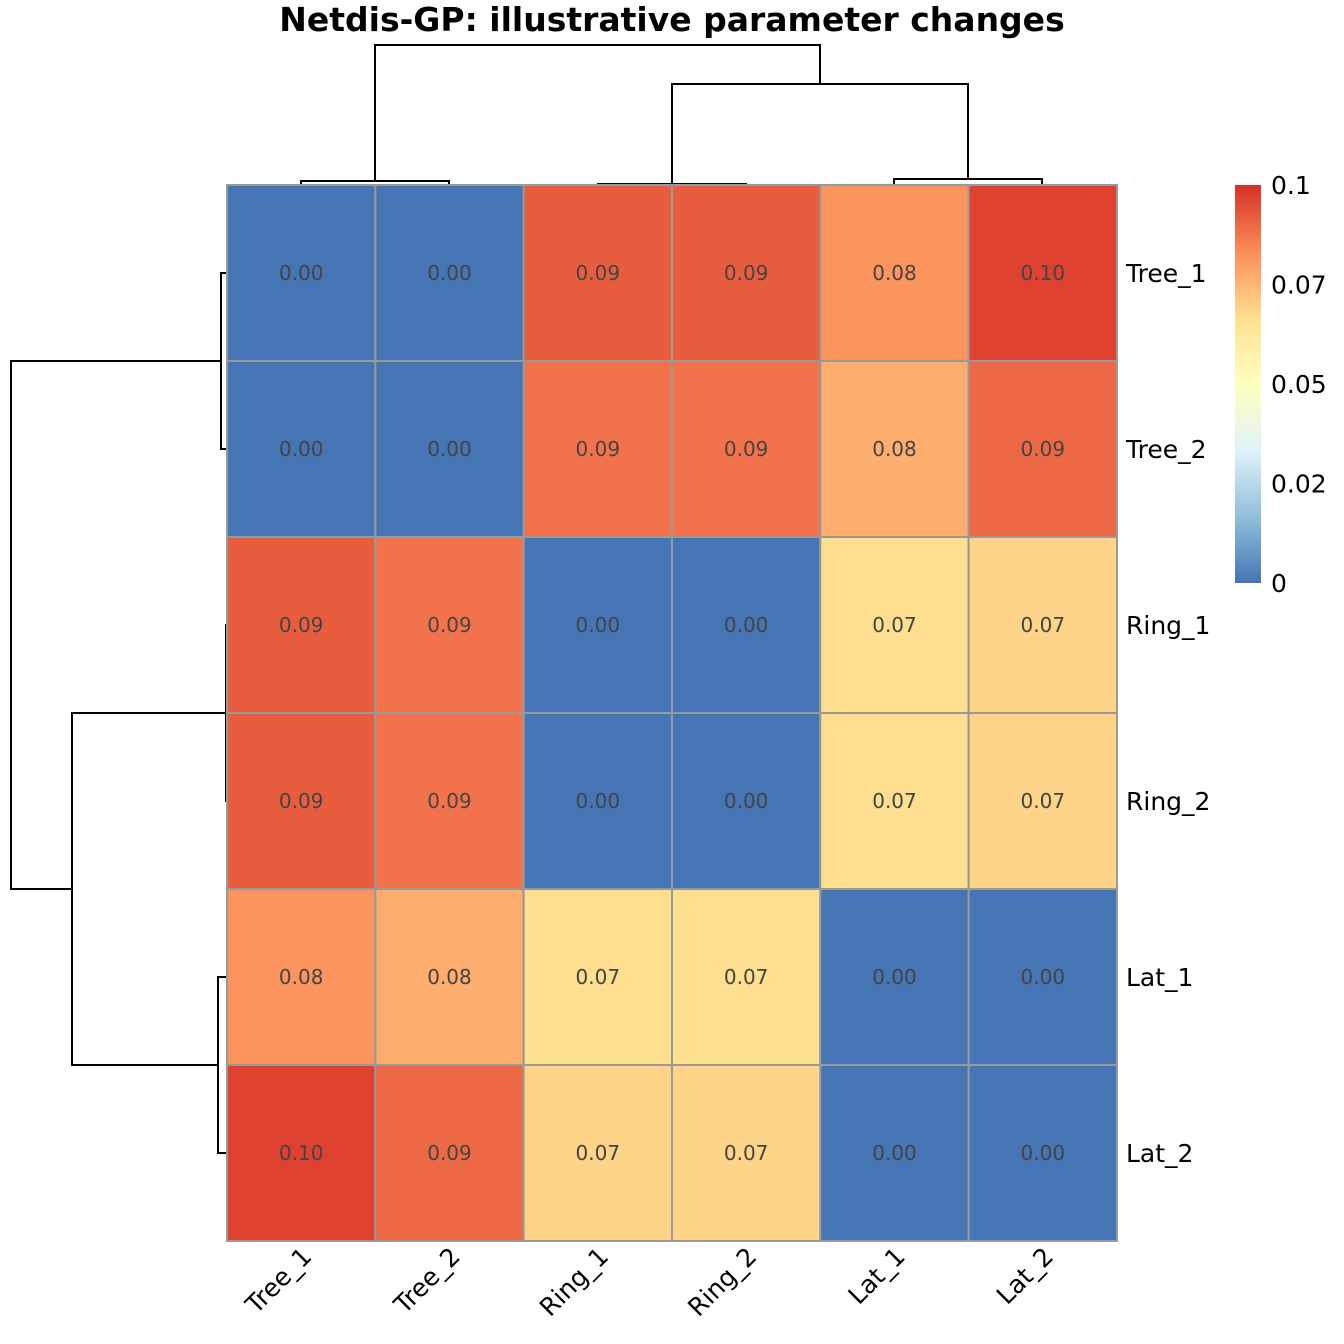 This screenshot has width=1344, height=1344. Describe the element at coordinates (1168, 801) in the screenshot. I see `row-label: Ring_2` at that location.